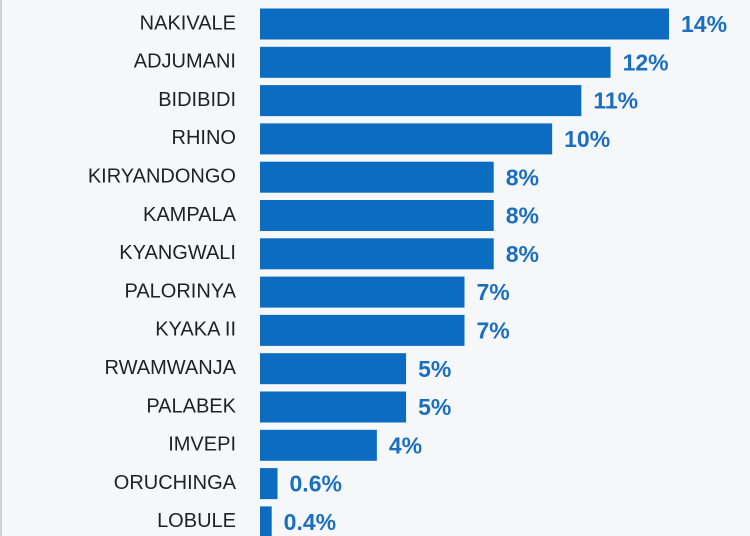  Describe the element at coordinates (204, 138) in the screenshot. I see `category-label: RHINO` at that location.